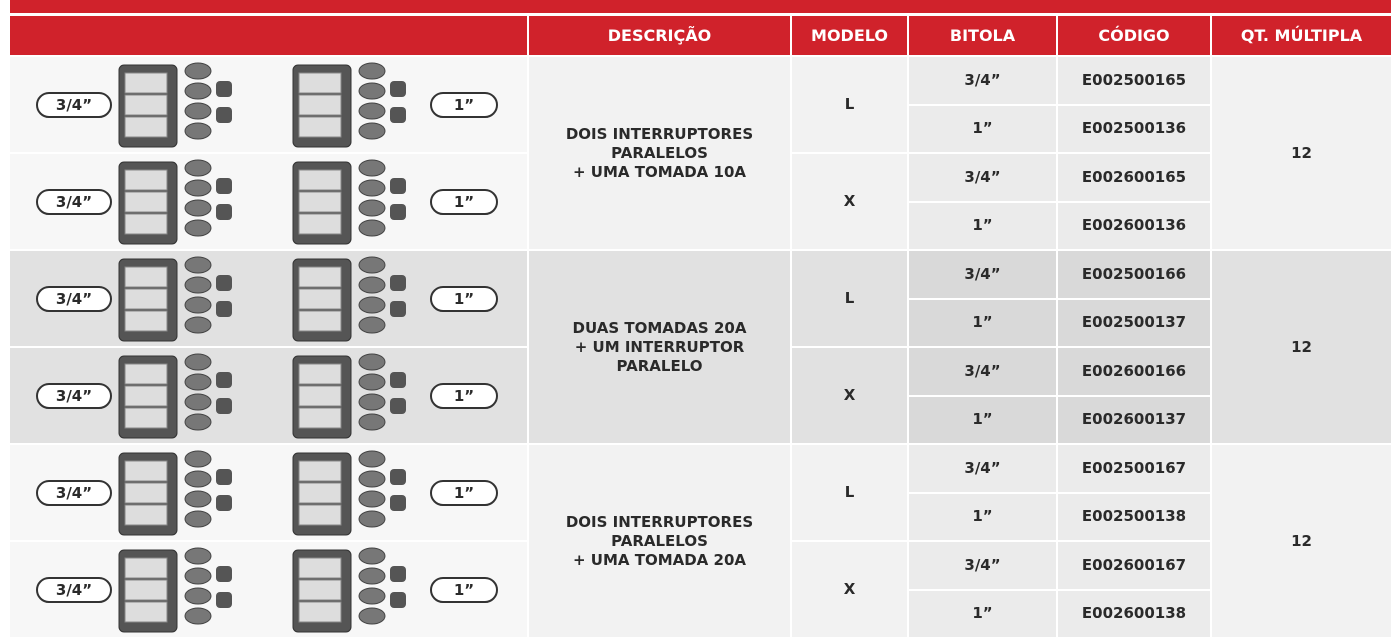  Describe the element at coordinates (1134, 274) in the screenshot. I see `codigo-cell: E002500166` at that location.